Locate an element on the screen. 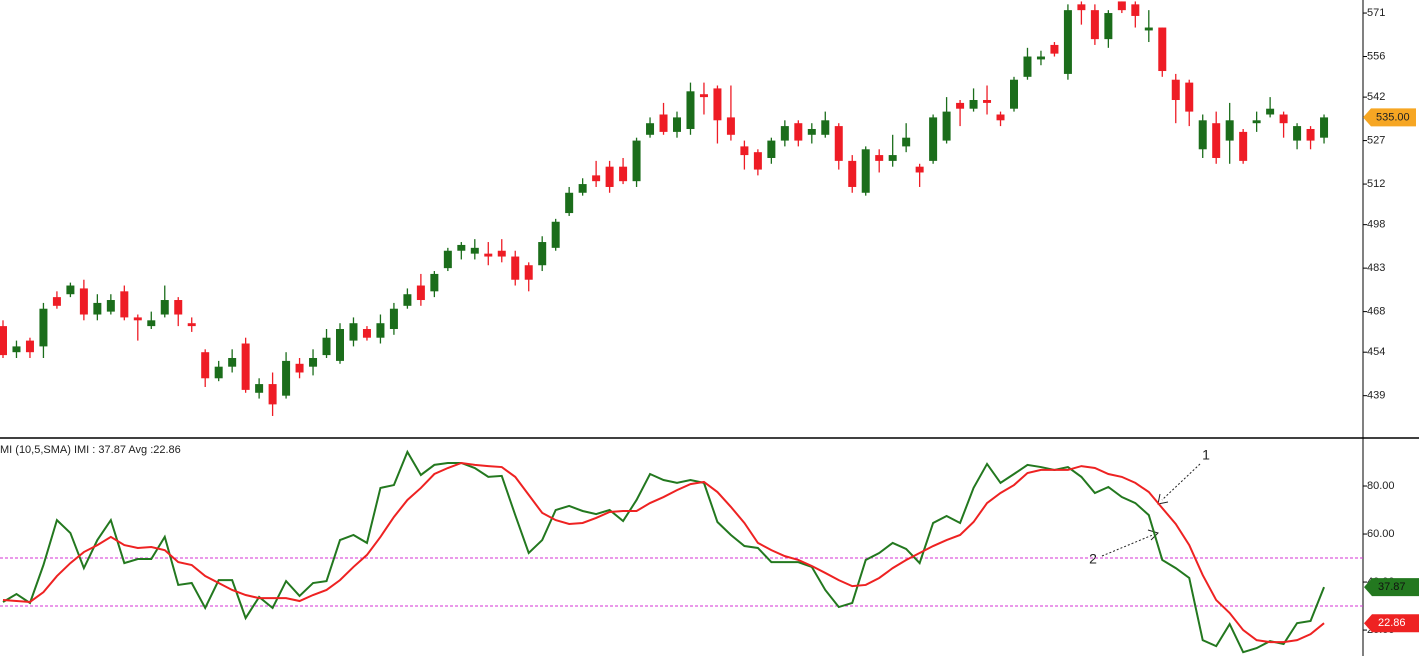  y-tick-label: 439 is located at coordinates (1376, 396).